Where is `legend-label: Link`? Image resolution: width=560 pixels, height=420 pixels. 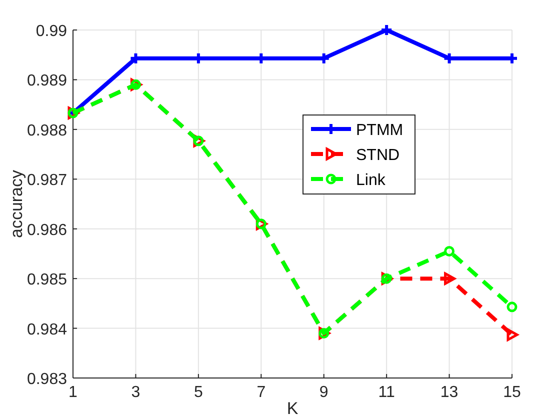 legend-label: Link is located at coordinates (371, 180).